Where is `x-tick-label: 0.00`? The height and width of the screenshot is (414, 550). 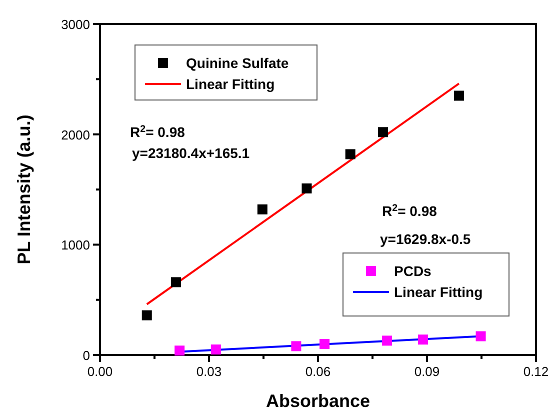
x-tick-label: 0.00 is located at coordinates (100, 371).